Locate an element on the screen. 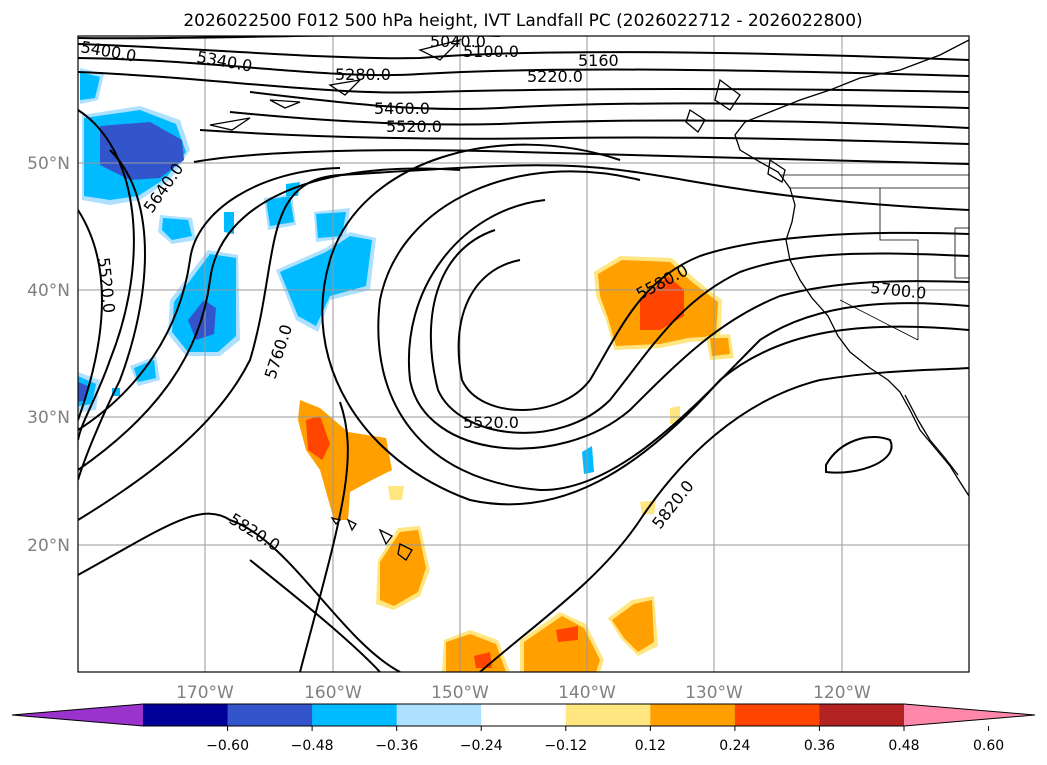  contour-label: 5040.0 is located at coordinates (458, 41).